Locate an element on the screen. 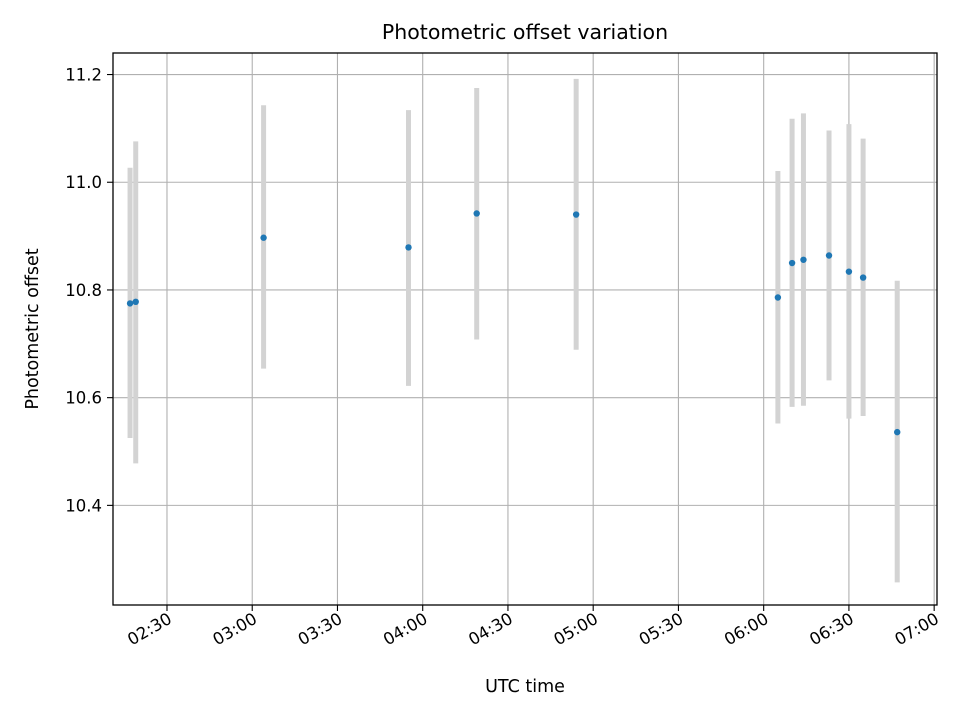 This screenshot has width=960, height=720. x-axis-label: UTC time is located at coordinates (525, 687).